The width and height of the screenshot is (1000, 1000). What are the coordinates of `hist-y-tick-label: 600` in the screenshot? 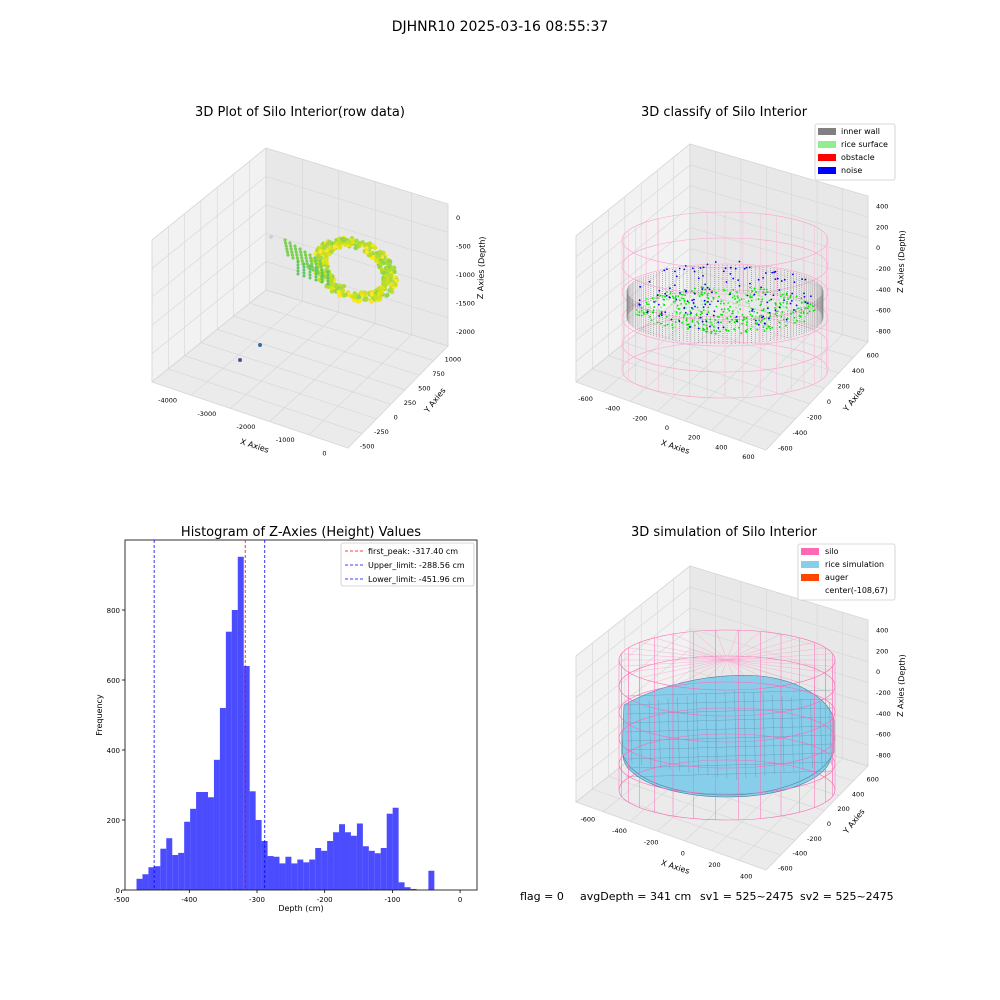 It's located at (113, 681).